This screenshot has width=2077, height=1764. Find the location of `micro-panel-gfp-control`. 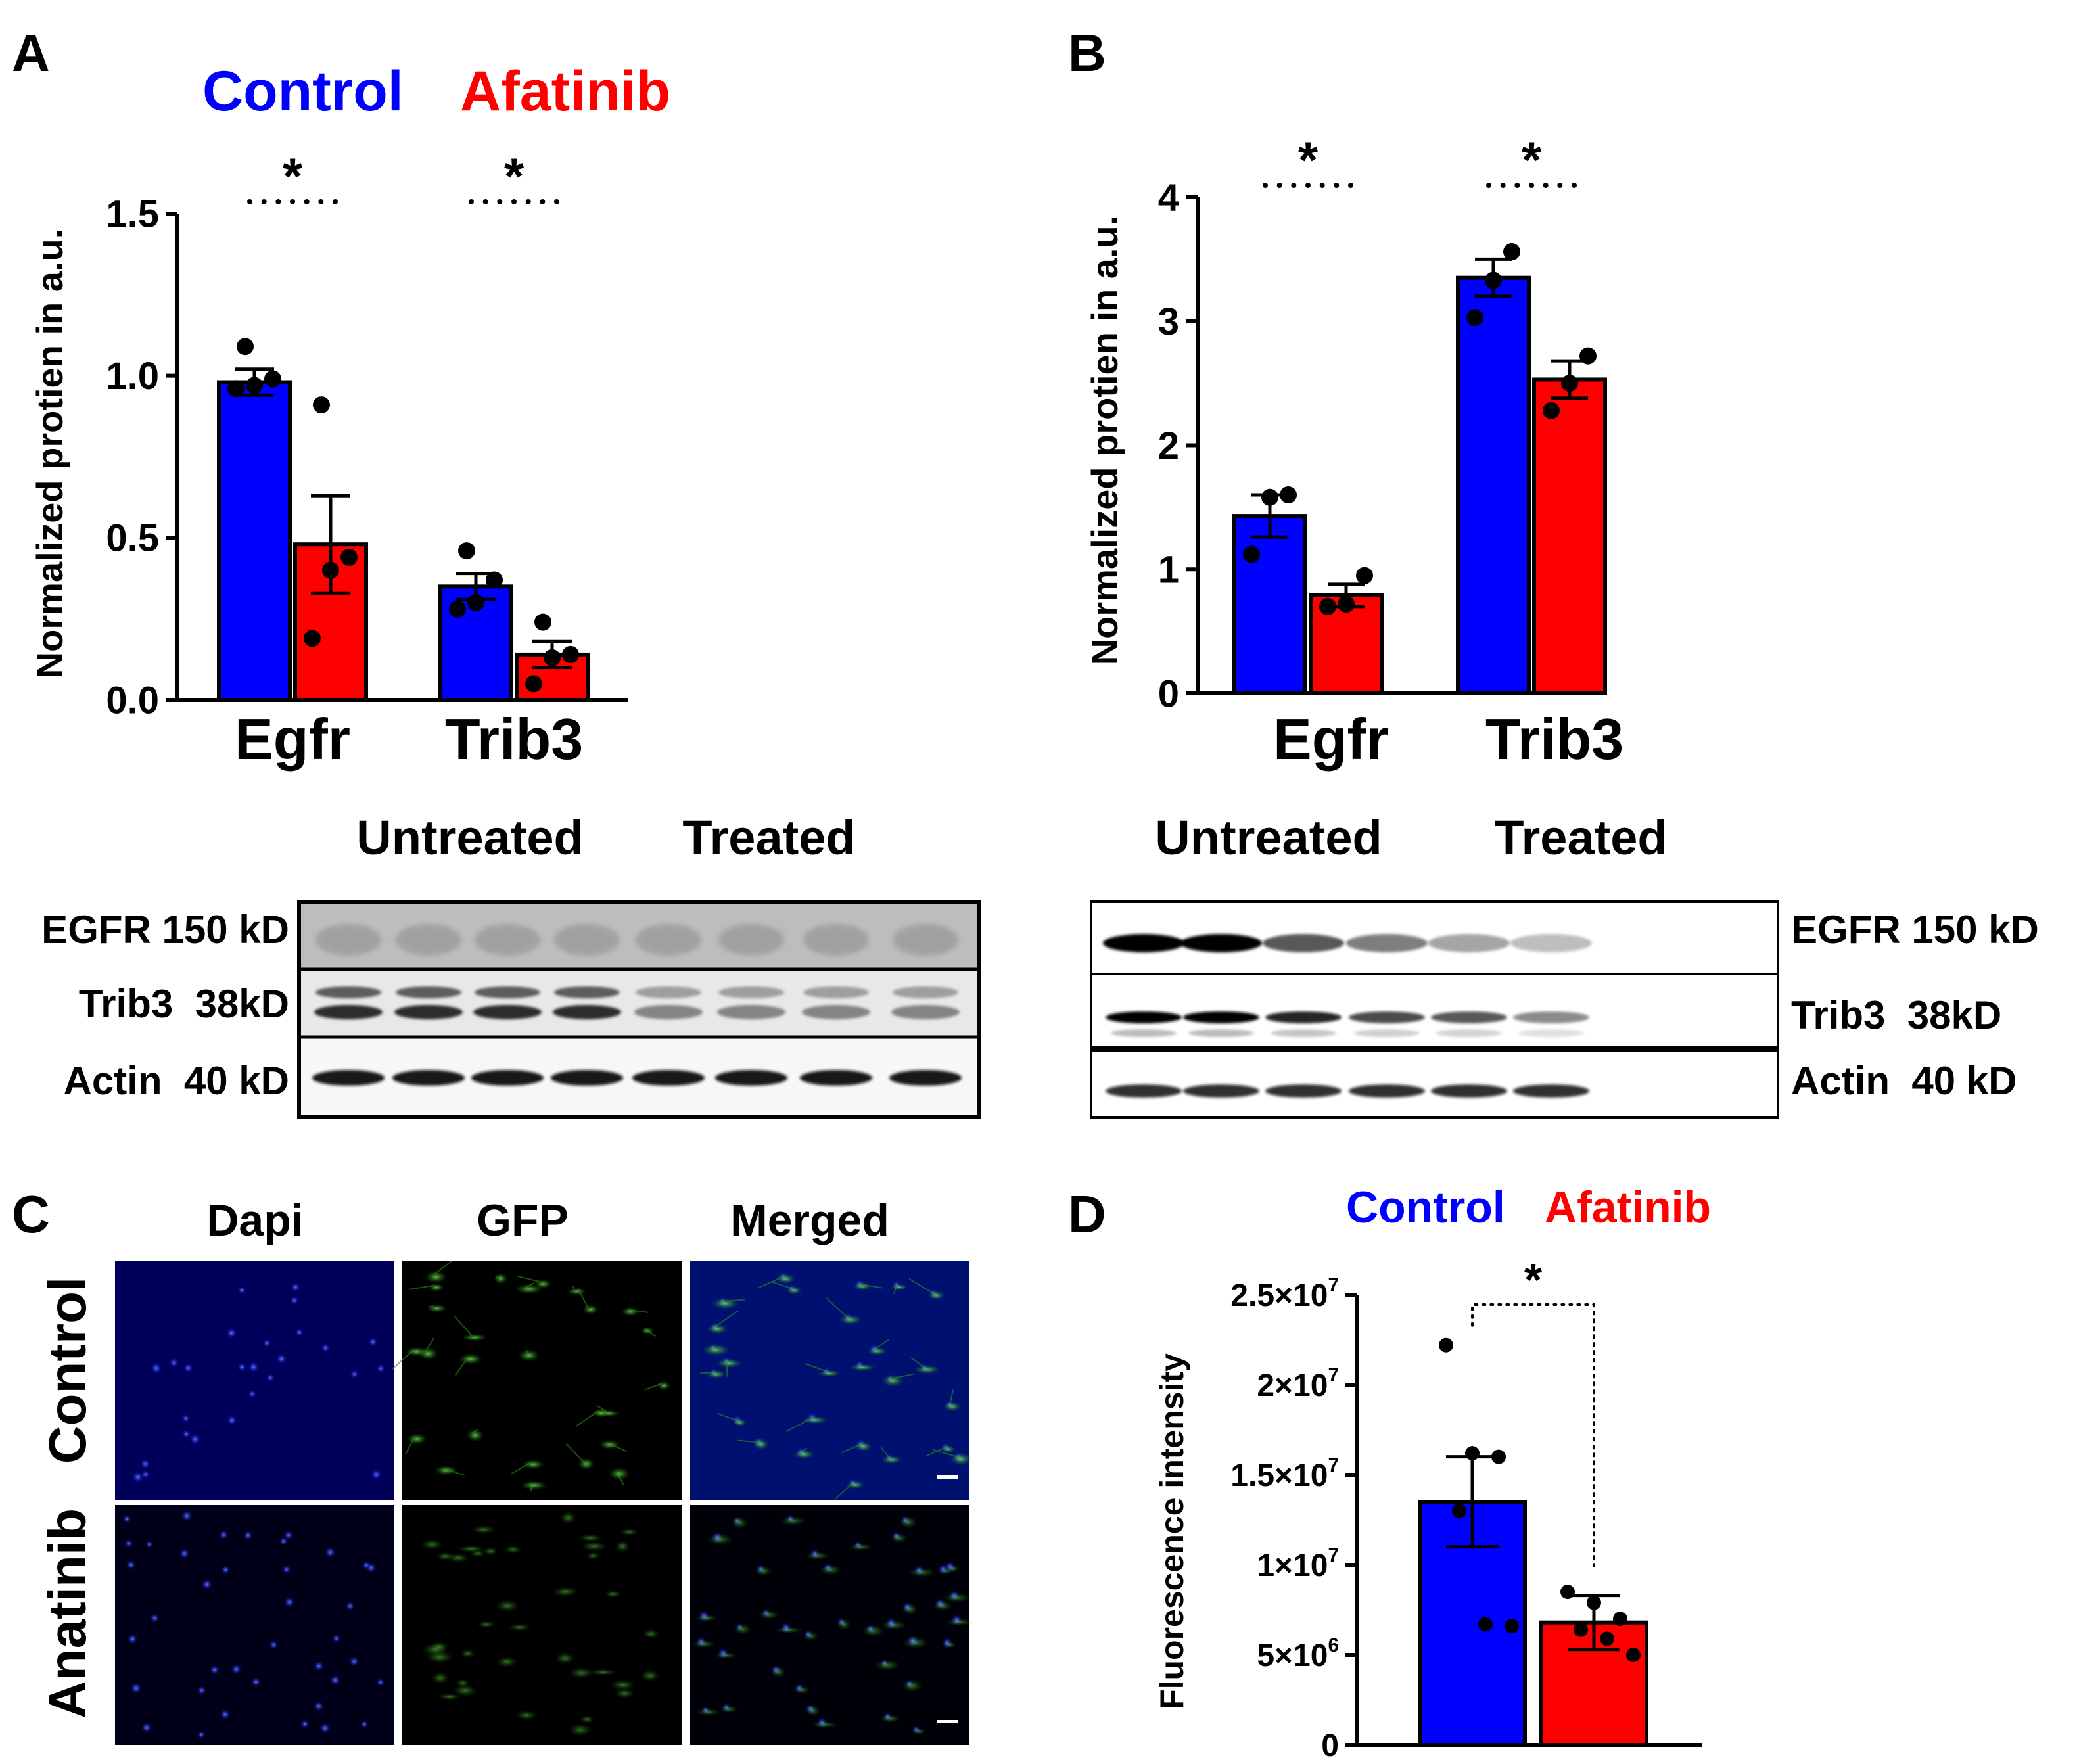

micro-panel-gfp-control is located at coordinates (542, 1380).